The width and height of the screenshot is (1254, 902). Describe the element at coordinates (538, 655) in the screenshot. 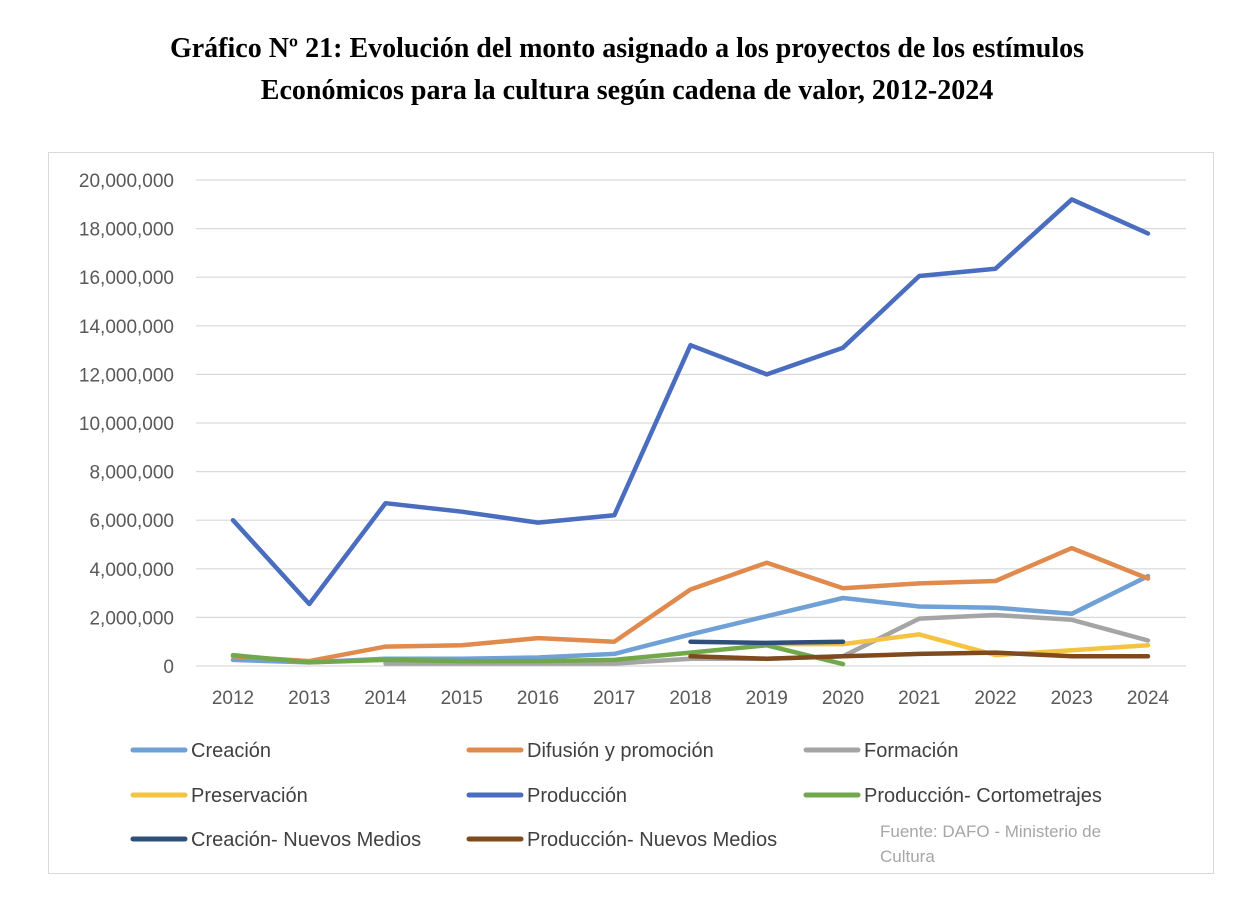

I see `series-line-producción-cortometrajes` at that location.